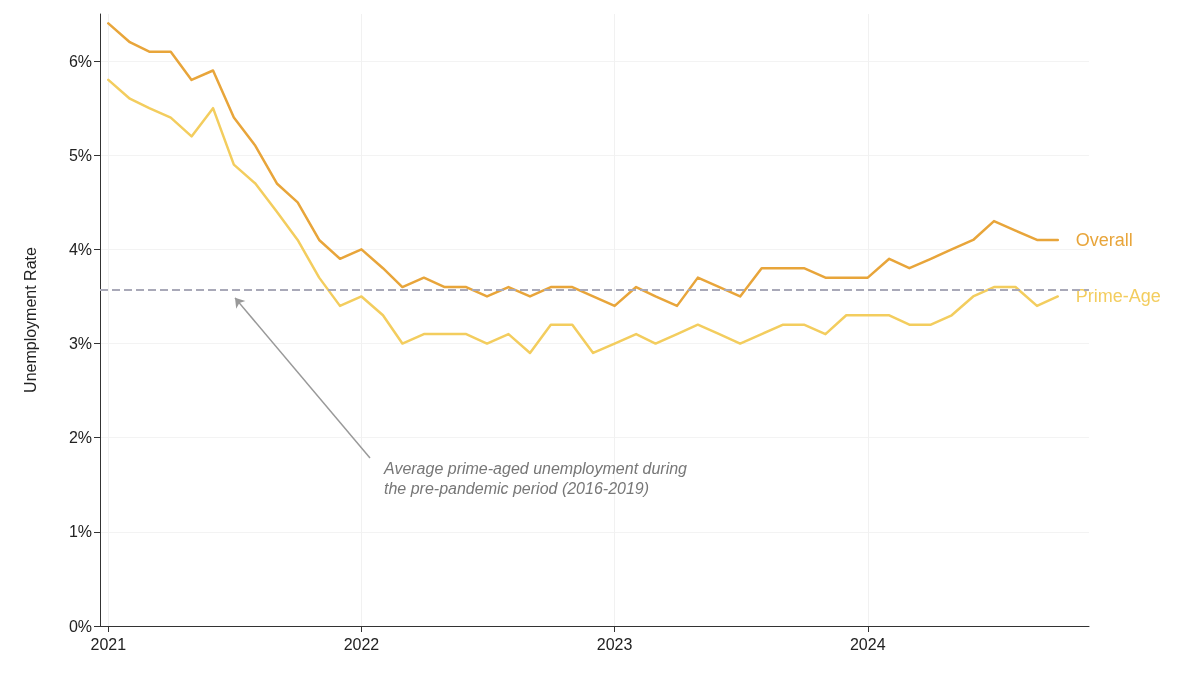 The image size is (1199, 680). What do you see at coordinates (80, 626) in the screenshot?
I see `y-tick-label: 0%` at bounding box center [80, 626].